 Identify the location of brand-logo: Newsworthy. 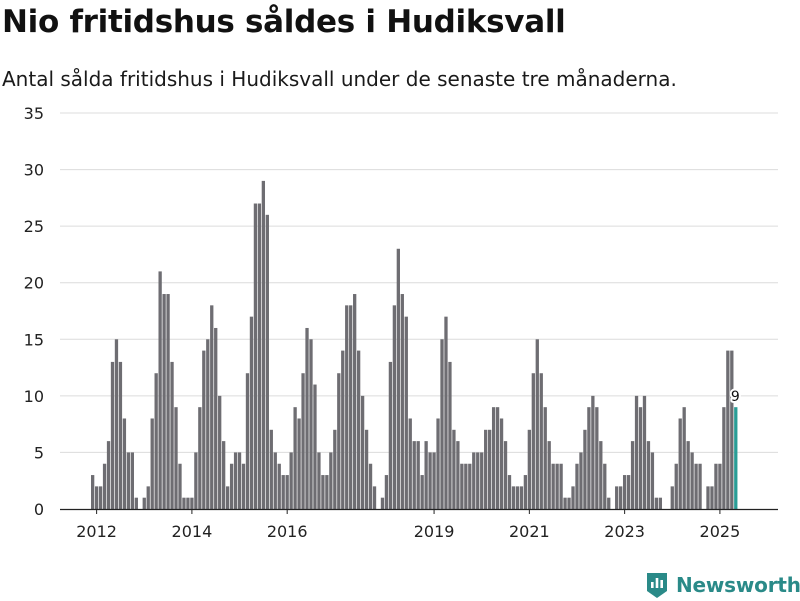
(722, 585).